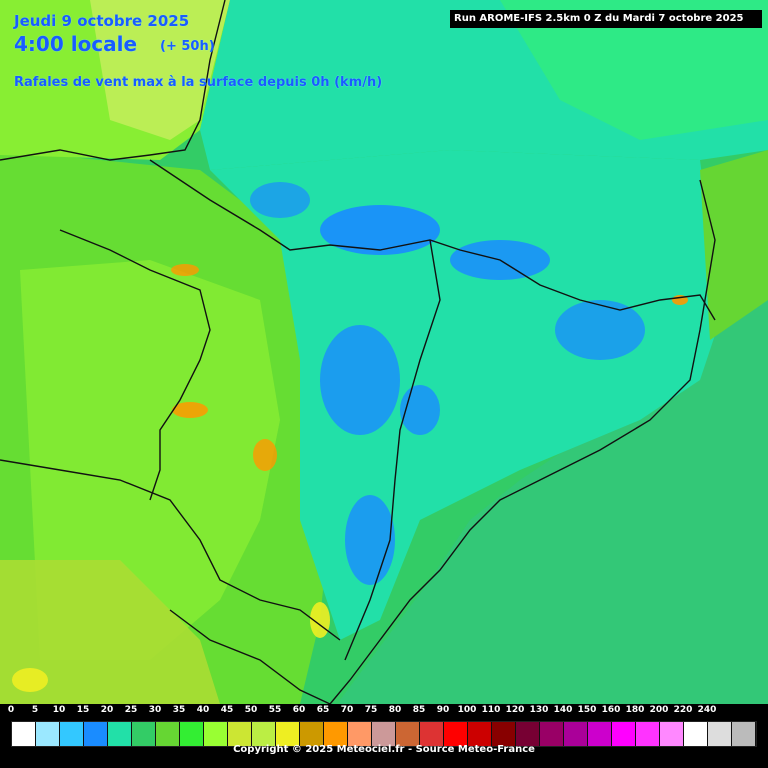 The height and width of the screenshot is (768, 768). What do you see at coordinates (395, 710) in the screenshot?
I see `legend-tick: 80` at bounding box center [395, 710].